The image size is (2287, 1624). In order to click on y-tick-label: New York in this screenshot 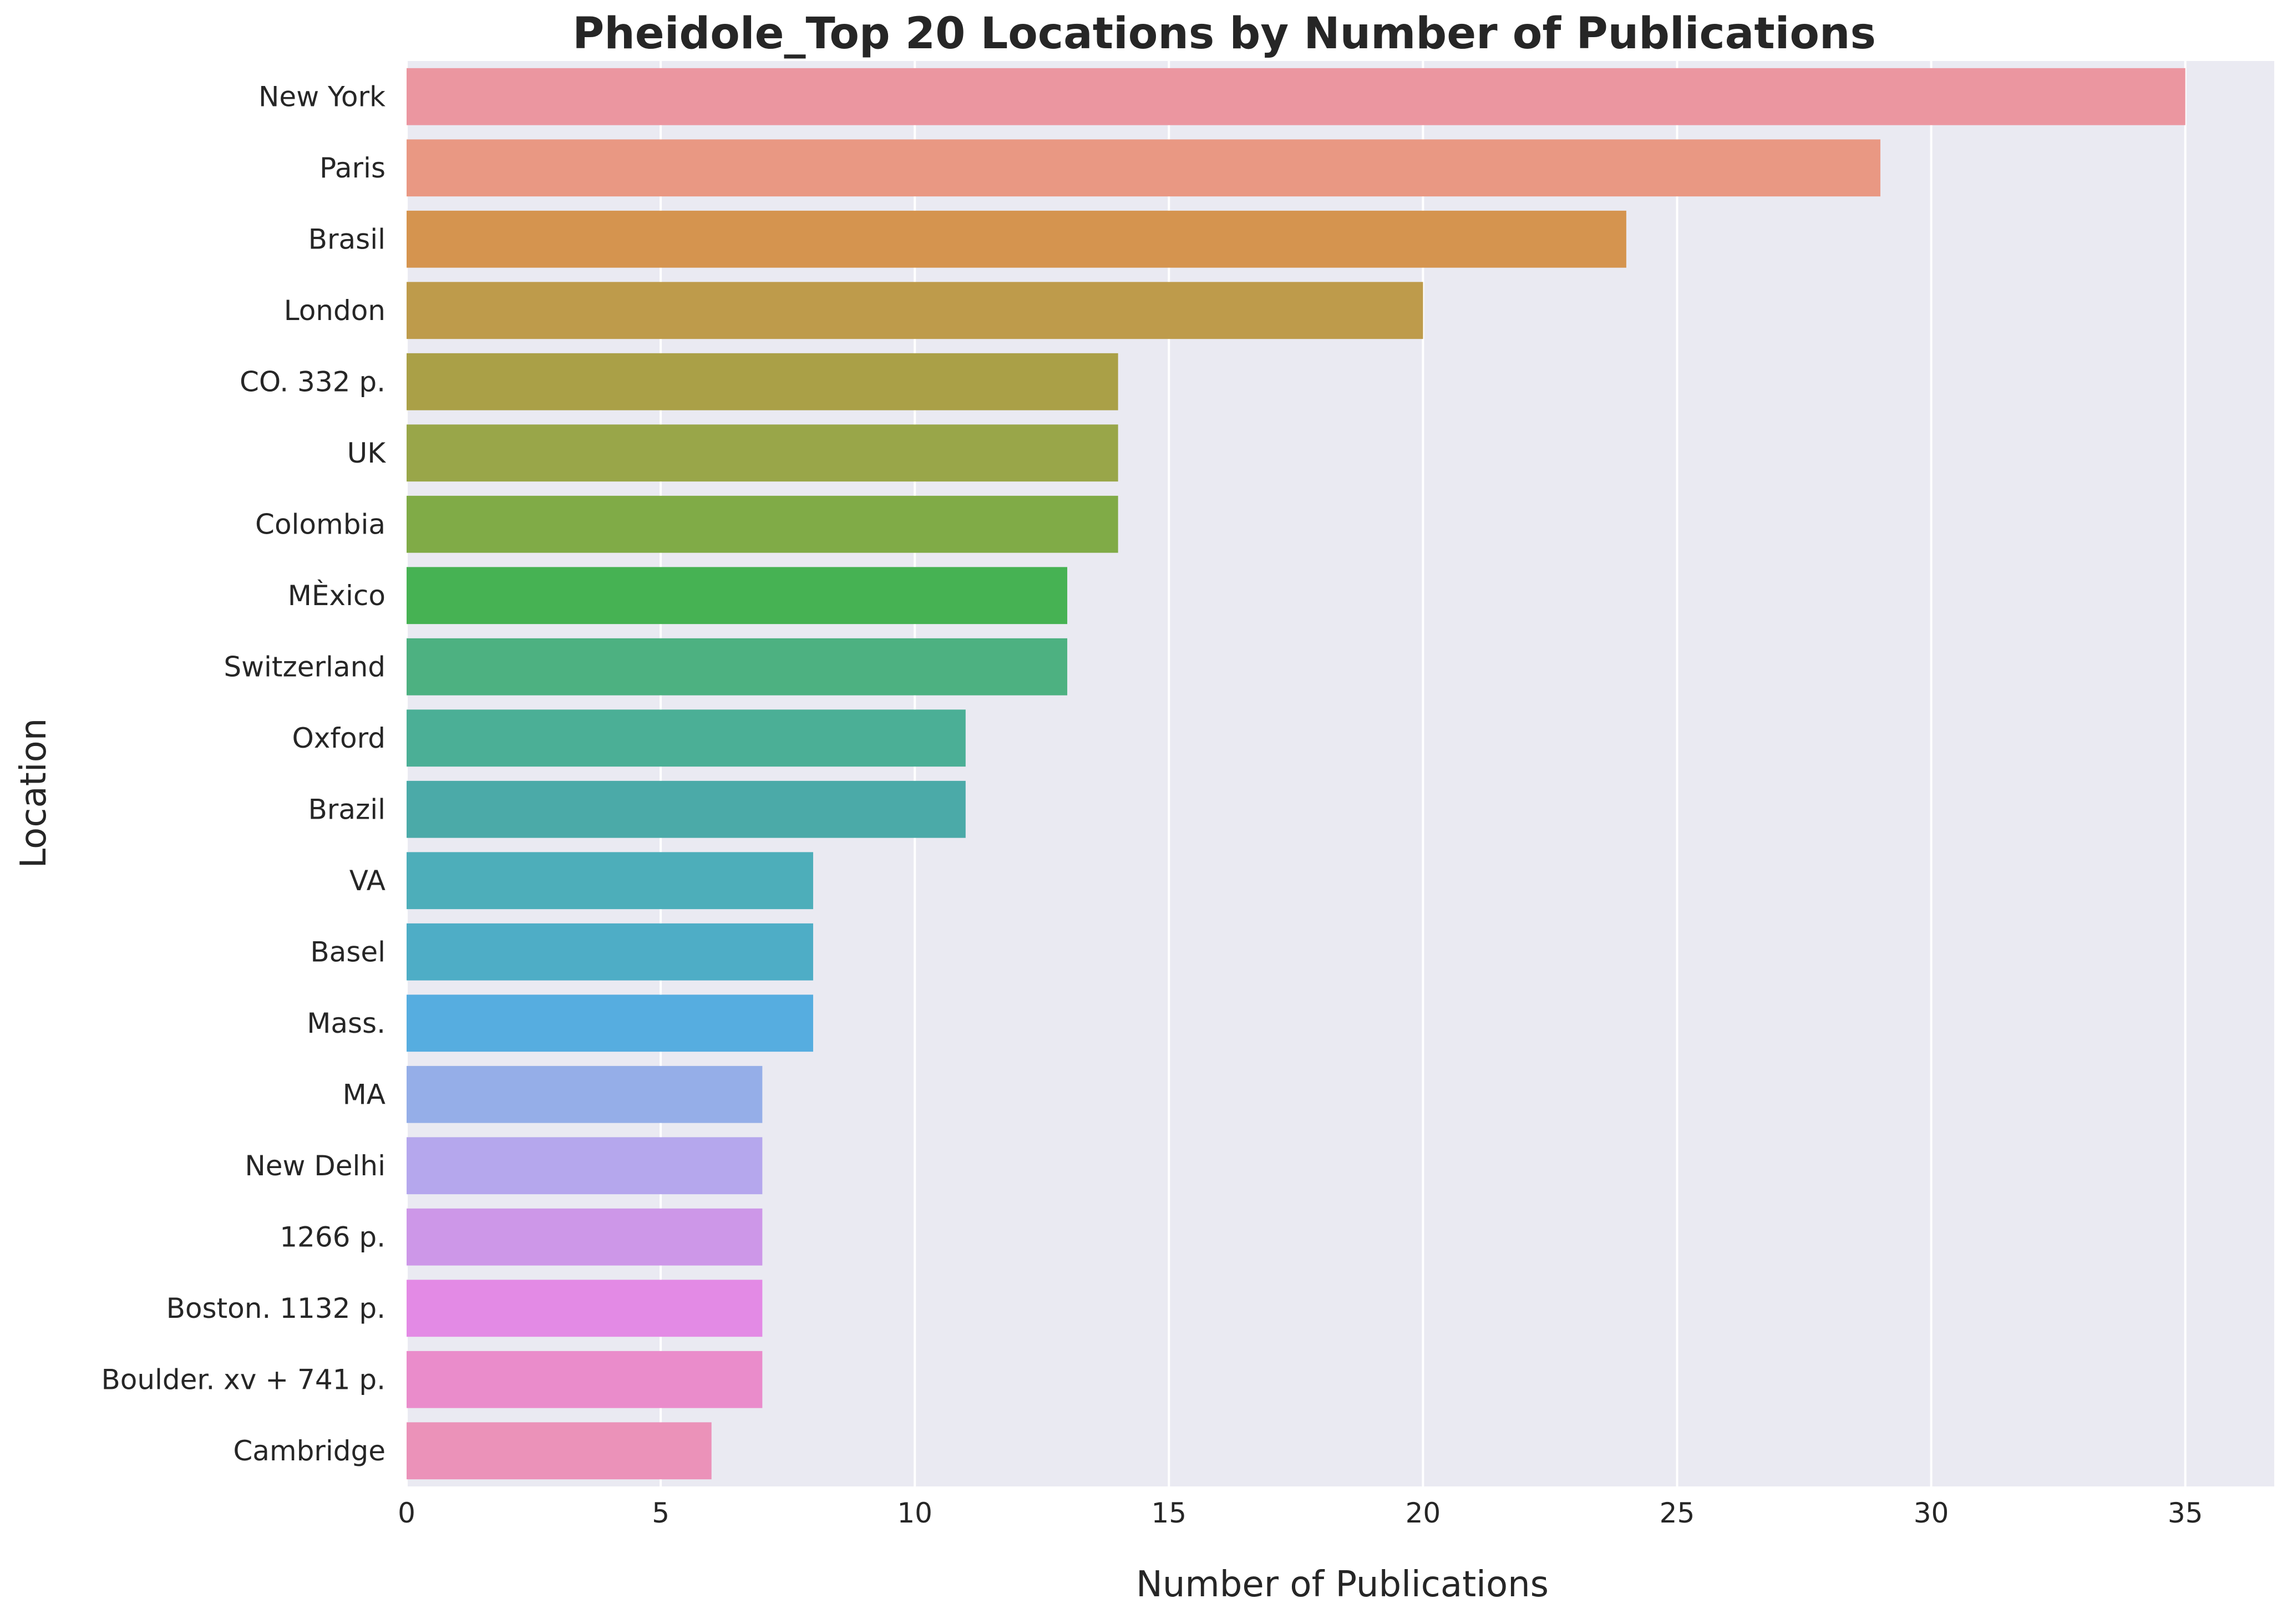, I will do `click(322, 96)`.